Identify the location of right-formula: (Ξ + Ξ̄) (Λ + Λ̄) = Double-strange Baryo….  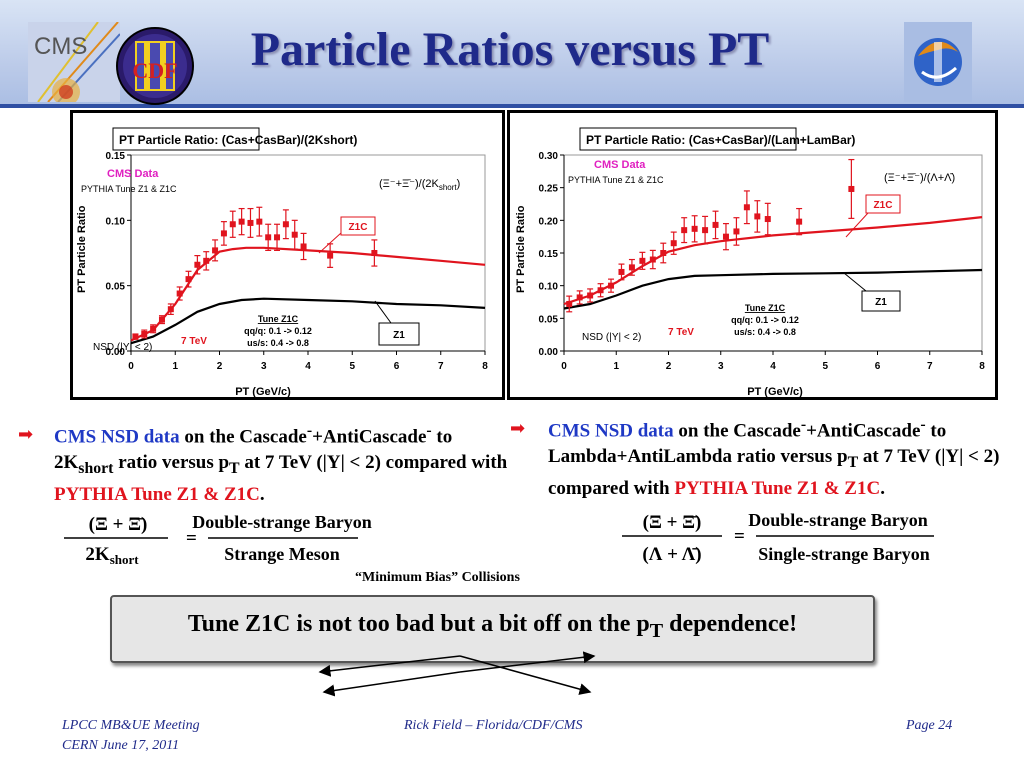
(778, 537).